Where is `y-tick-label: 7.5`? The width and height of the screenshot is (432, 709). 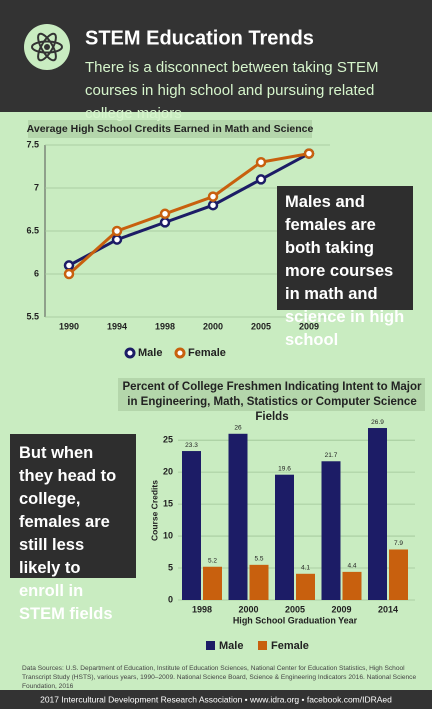
y-tick-label: 7.5 is located at coordinates (32, 144).